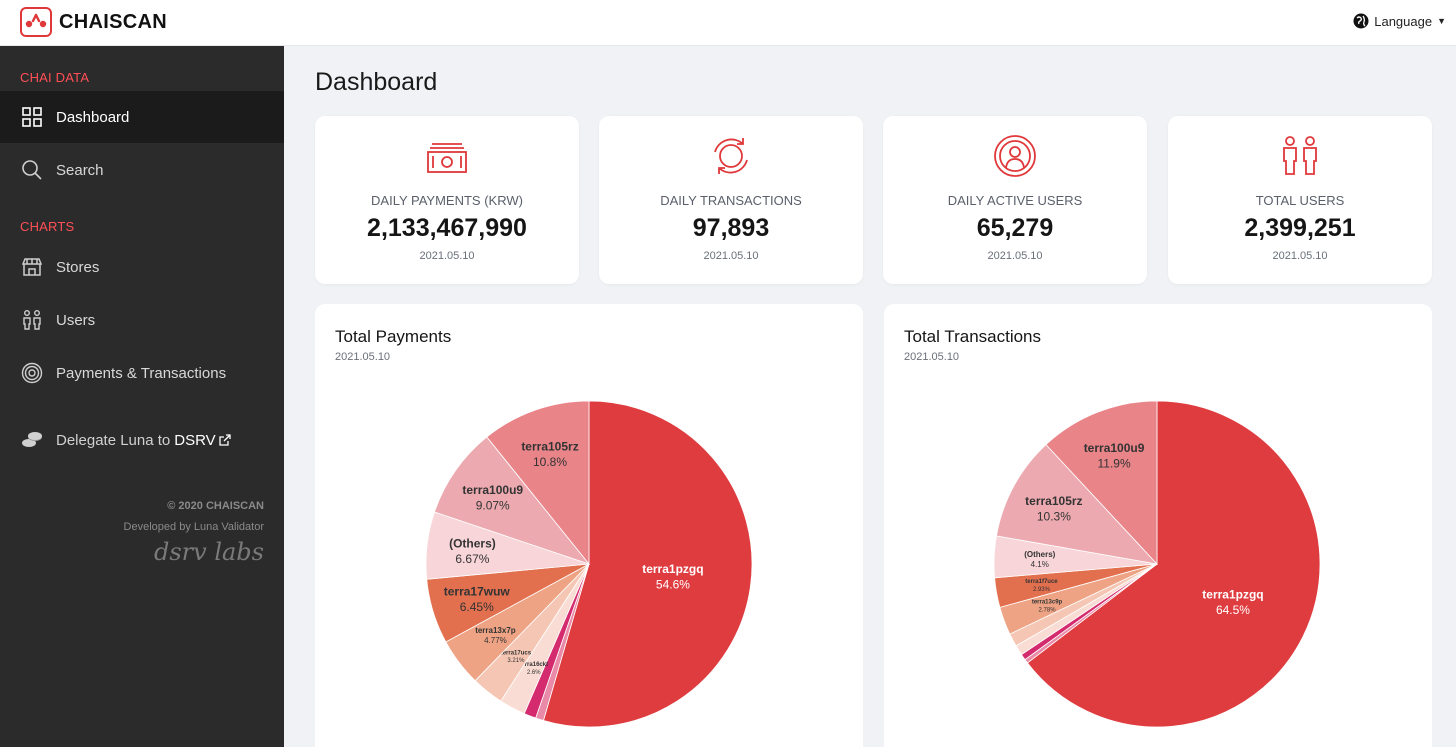 The width and height of the screenshot is (1456, 747). I want to click on pie-slice-percent: 4.77%, so click(495, 640).